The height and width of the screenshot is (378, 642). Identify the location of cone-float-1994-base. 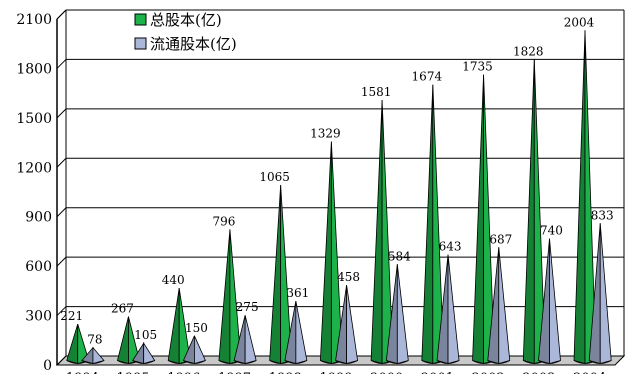
(93, 362).